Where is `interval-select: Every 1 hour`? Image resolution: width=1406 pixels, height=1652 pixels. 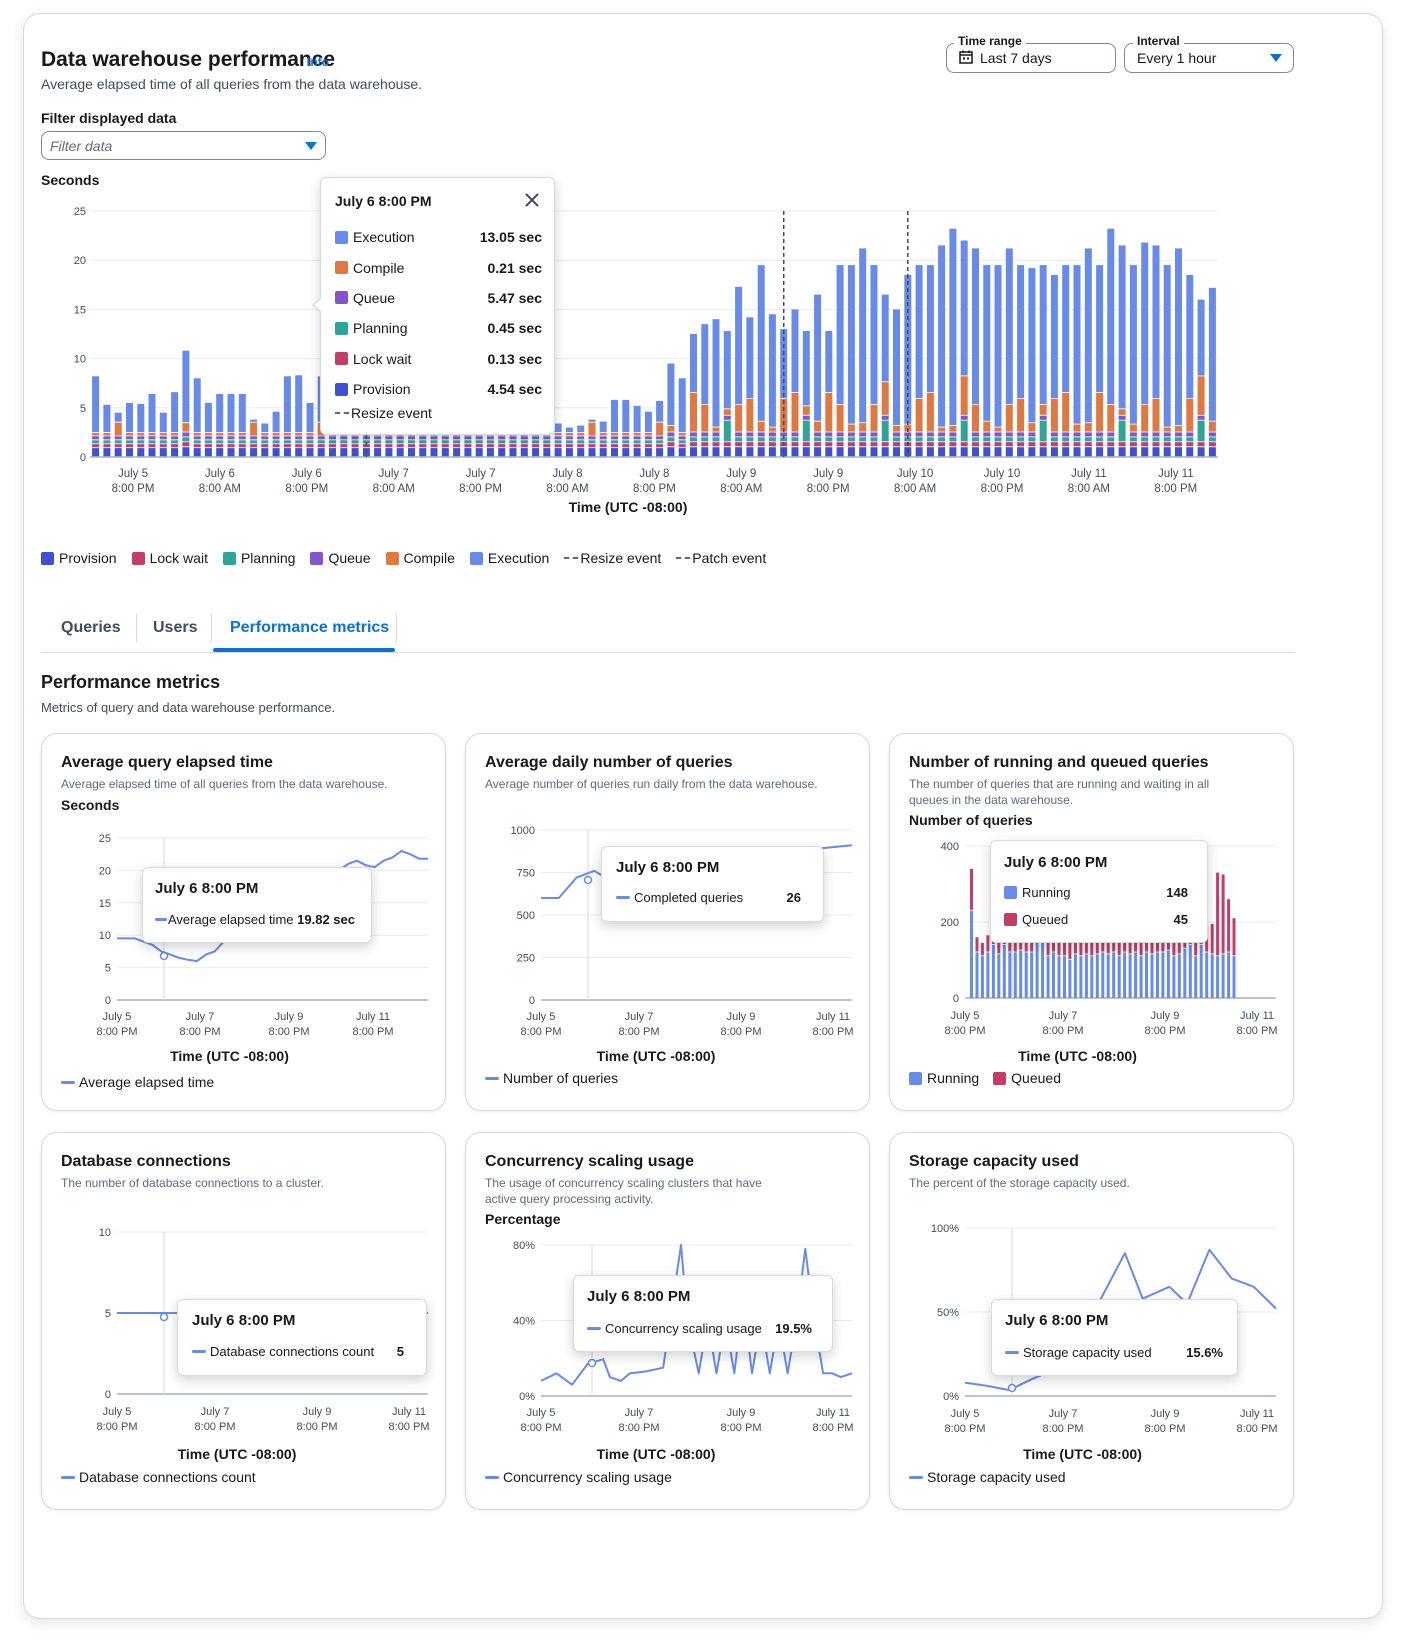 interval-select: Every 1 hour is located at coordinates (1209, 58).